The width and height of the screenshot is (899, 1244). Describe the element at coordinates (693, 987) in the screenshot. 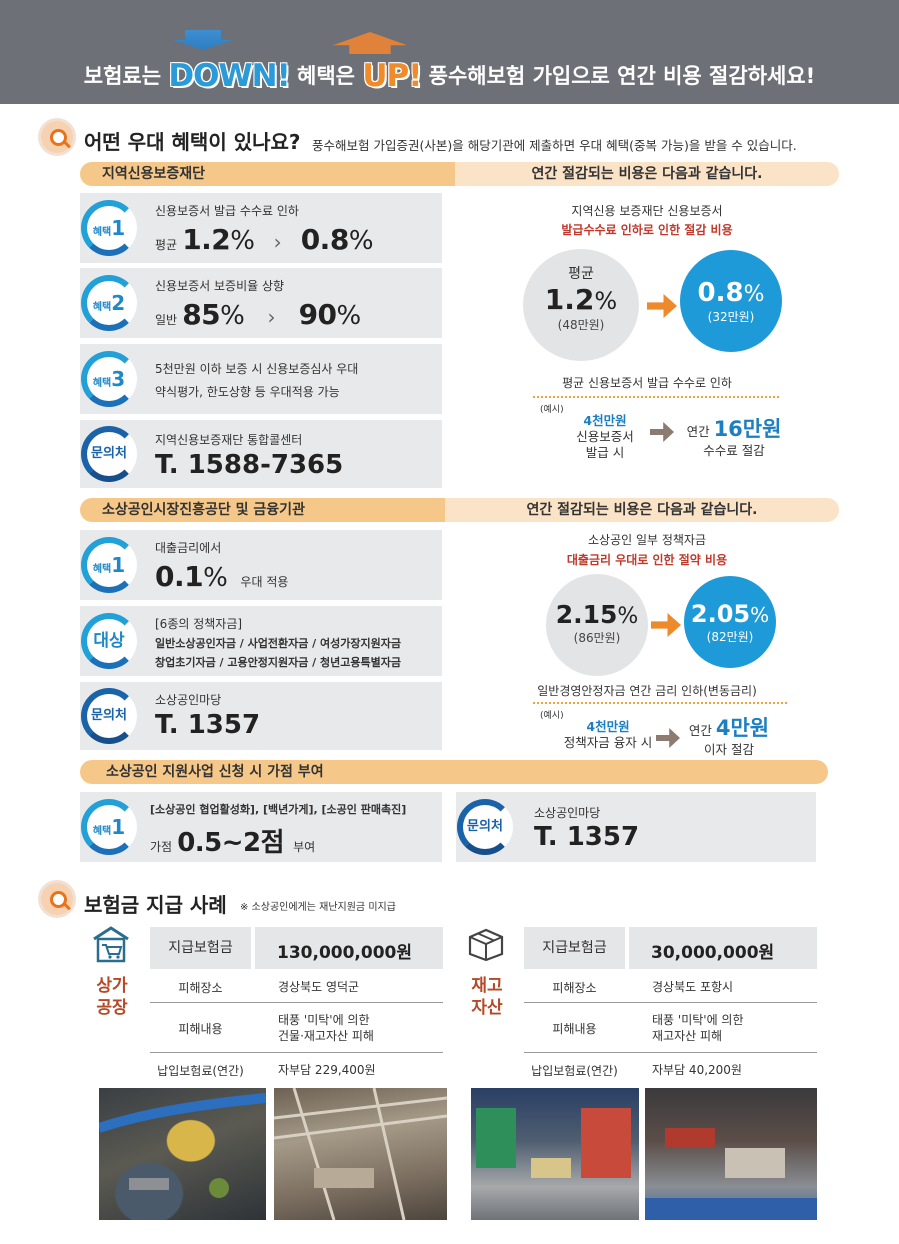

I see `case2-place-value: 경상북도 포항시` at that location.